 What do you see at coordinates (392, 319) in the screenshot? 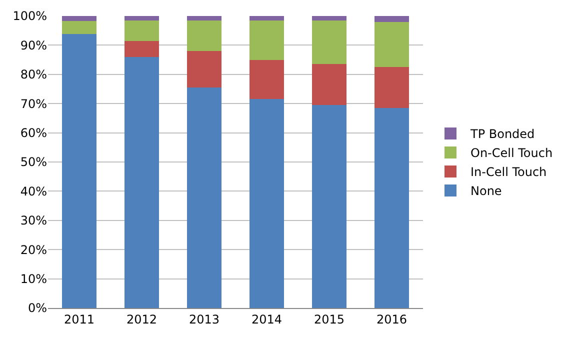
I see `x-tick-label: 2016` at bounding box center [392, 319].